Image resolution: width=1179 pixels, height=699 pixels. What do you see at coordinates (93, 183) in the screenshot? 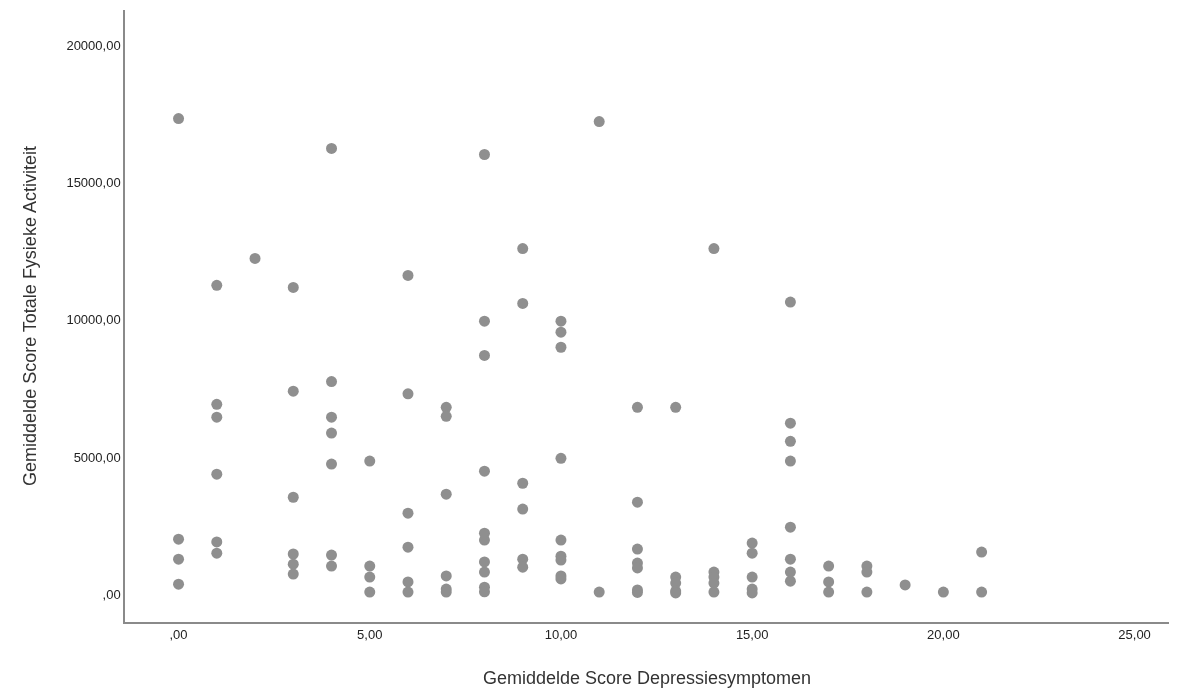
I see `y-tick-label: 15000,00` at bounding box center [93, 183].